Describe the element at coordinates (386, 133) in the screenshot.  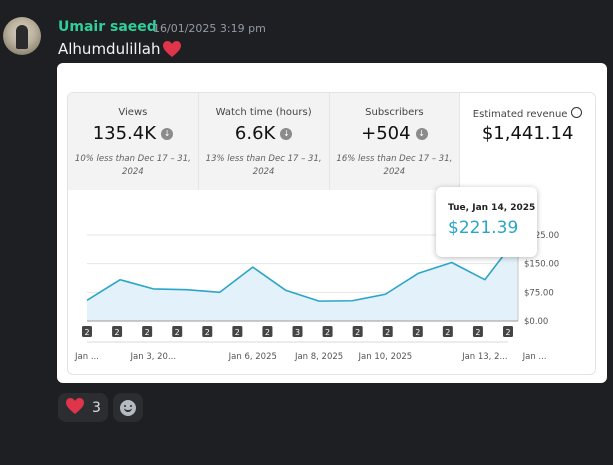
I see `metric-value: +504` at that location.